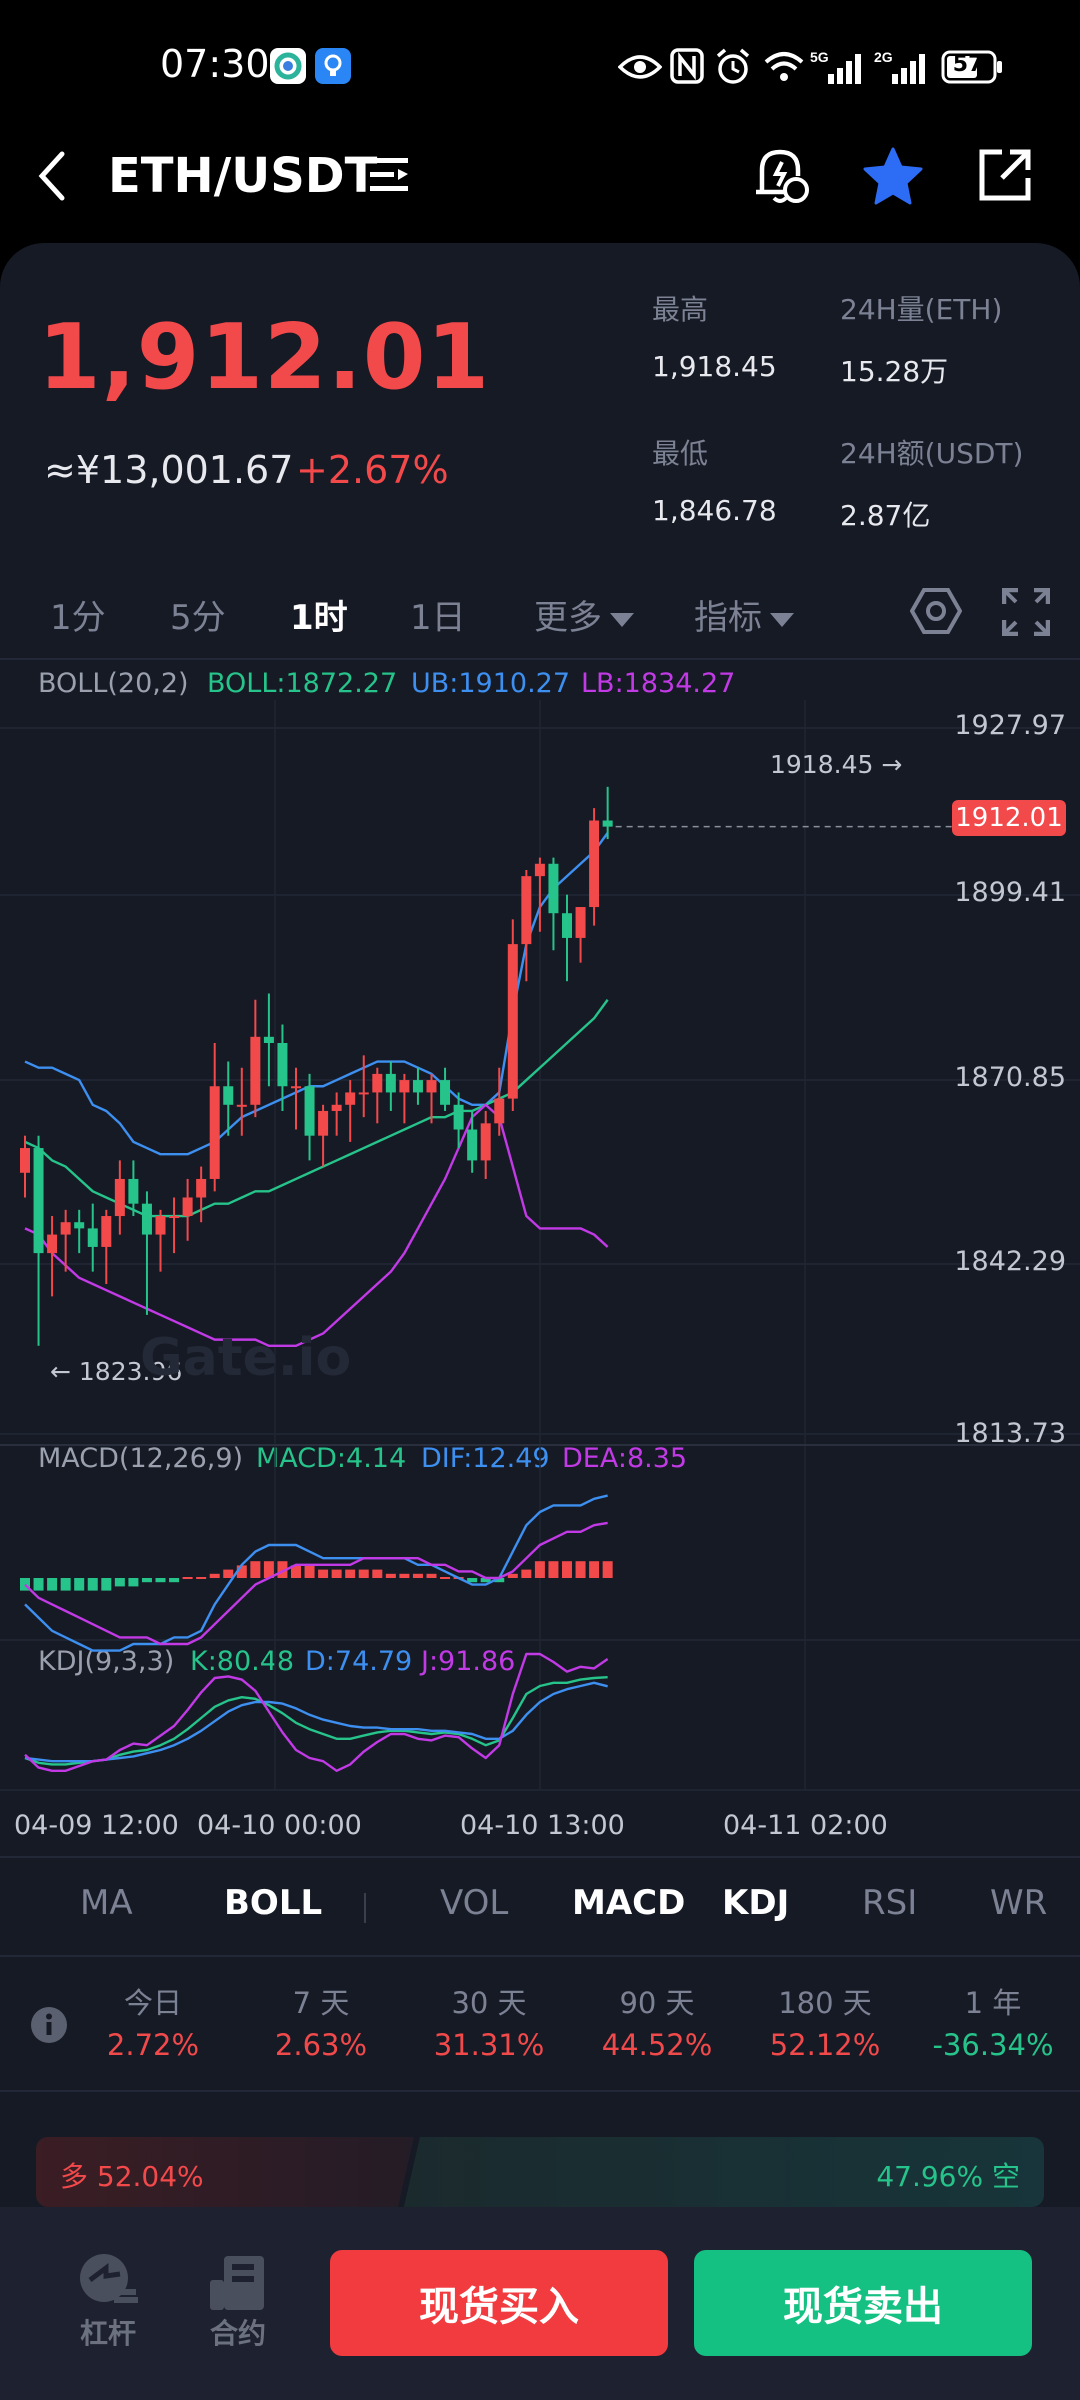  What do you see at coordinates (243, 176) in the screenshot?
I see `pair-title: ETH/USDT` at bounding box center [243, 176].